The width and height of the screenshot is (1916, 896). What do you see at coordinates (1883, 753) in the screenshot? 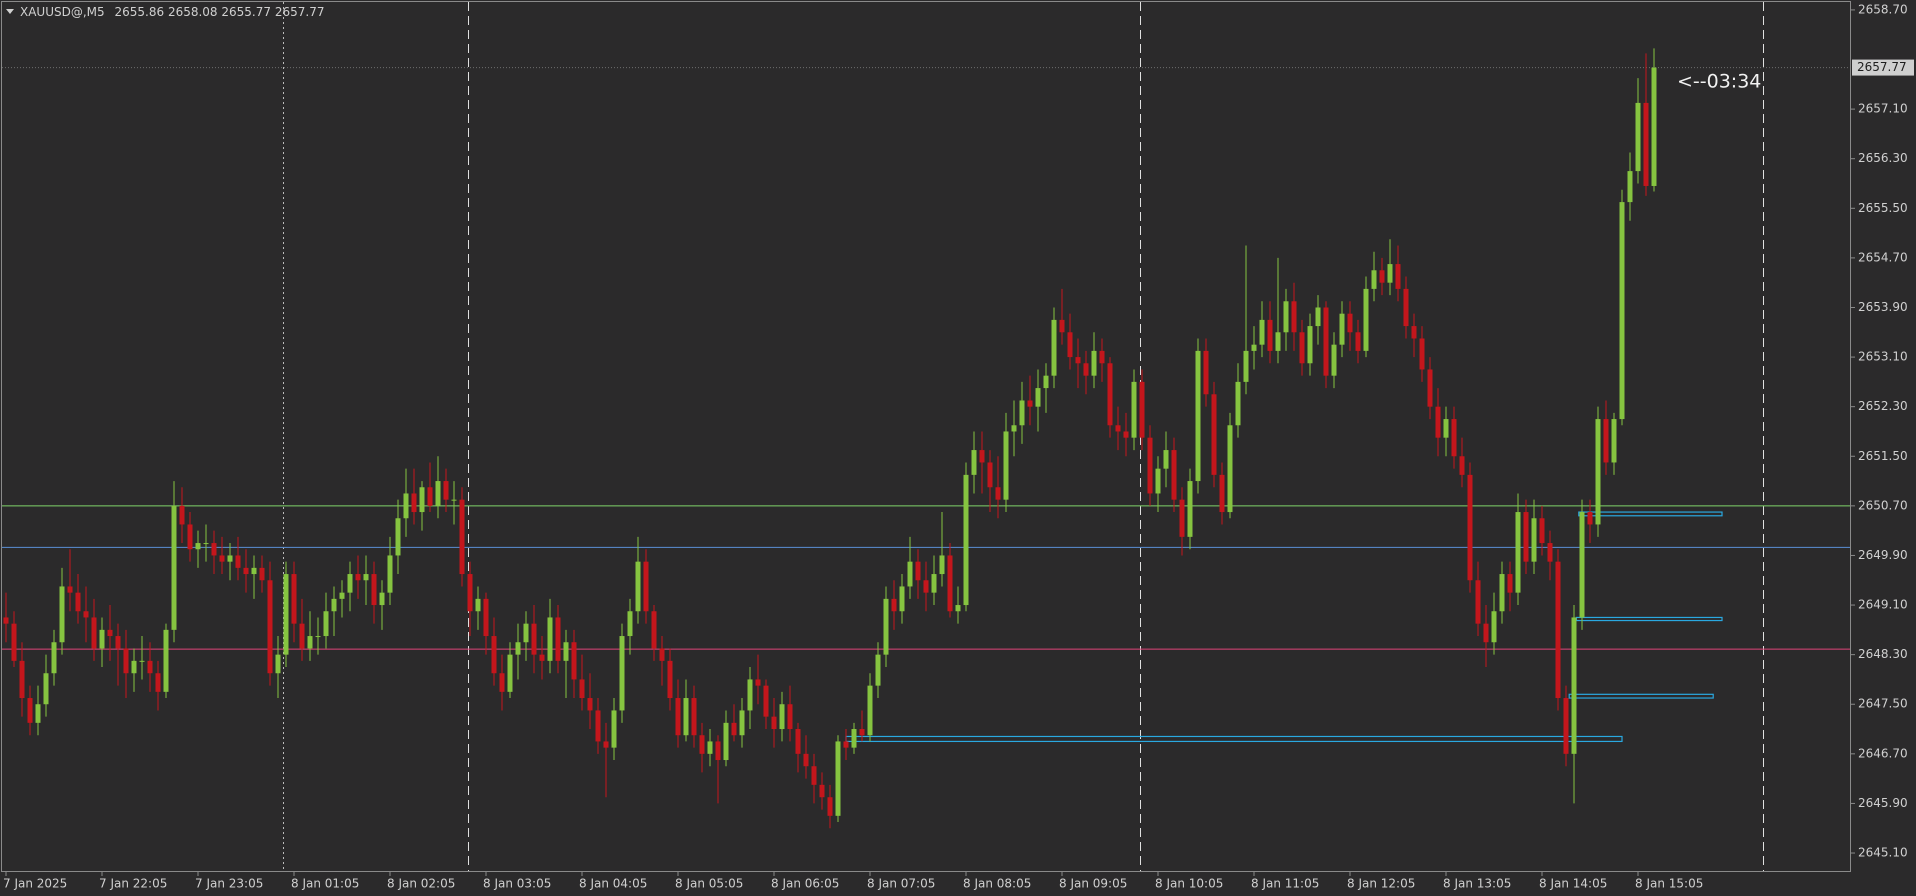
I see `y-tick-label: 2646.70` at bounding box center [1883, 753].